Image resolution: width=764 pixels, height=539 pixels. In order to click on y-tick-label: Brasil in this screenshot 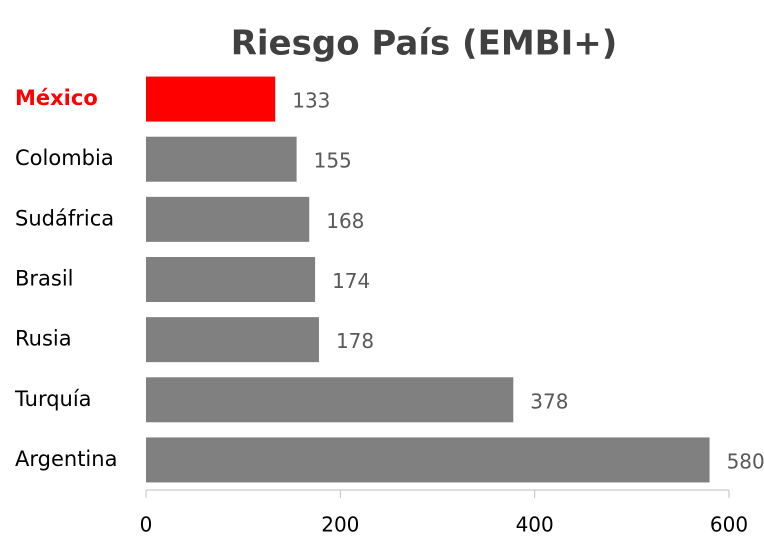, I will do `click(44, 279)`.